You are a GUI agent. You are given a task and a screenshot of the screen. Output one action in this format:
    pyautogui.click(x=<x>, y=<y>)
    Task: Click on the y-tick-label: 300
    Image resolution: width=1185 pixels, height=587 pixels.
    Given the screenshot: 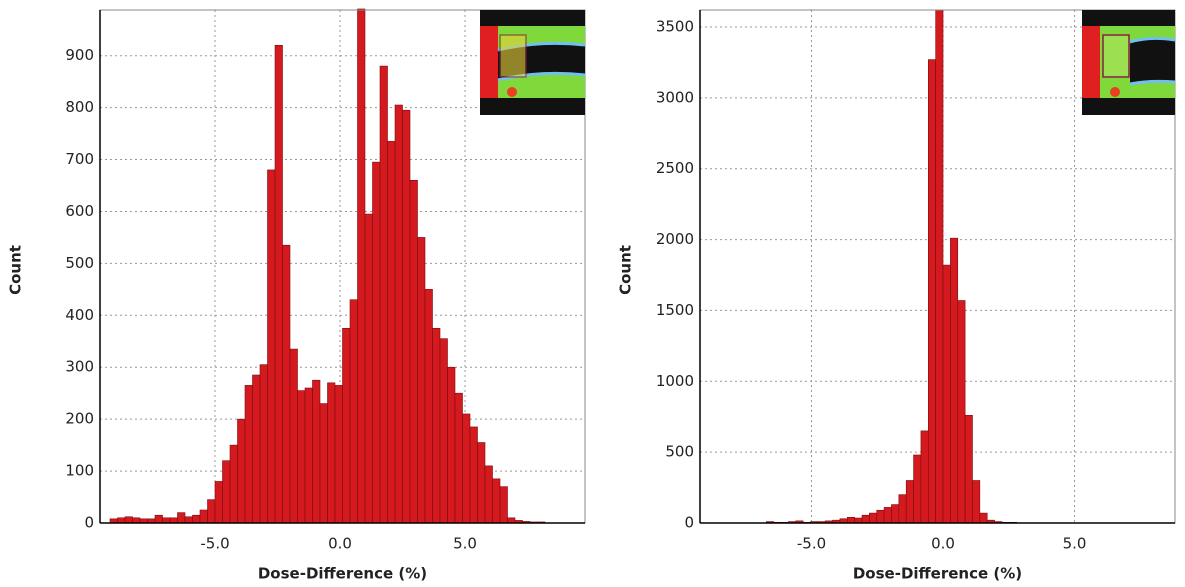 What is the action you would take?
    pyautogui.click(x=79, y=367)
    